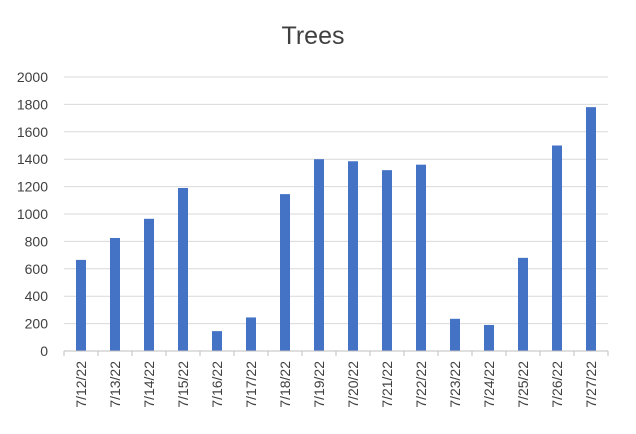  I want to click on y-tick-label: 1200, so click(32, 187).